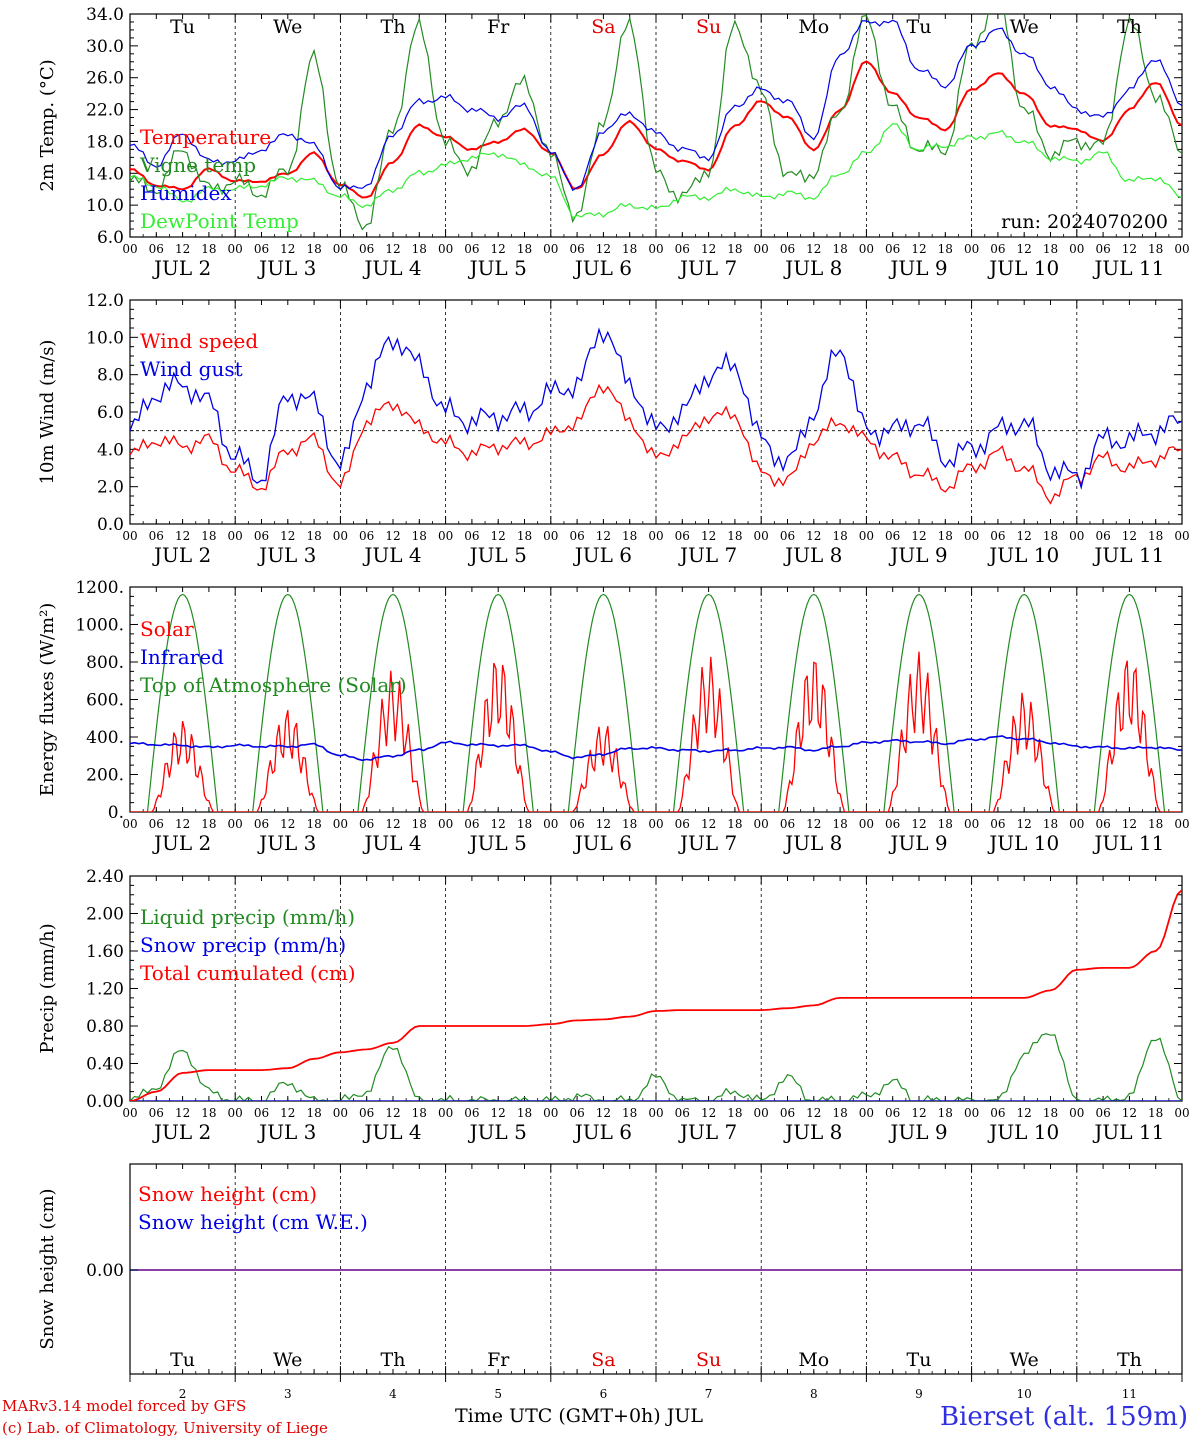 This screenshot has height=1440, width=1194. Describe the element at coordinates (247, 917) in the screenshot. I see `legend-liquid-precip-mm-h-: Liquid precip (mm/h)` at that location.